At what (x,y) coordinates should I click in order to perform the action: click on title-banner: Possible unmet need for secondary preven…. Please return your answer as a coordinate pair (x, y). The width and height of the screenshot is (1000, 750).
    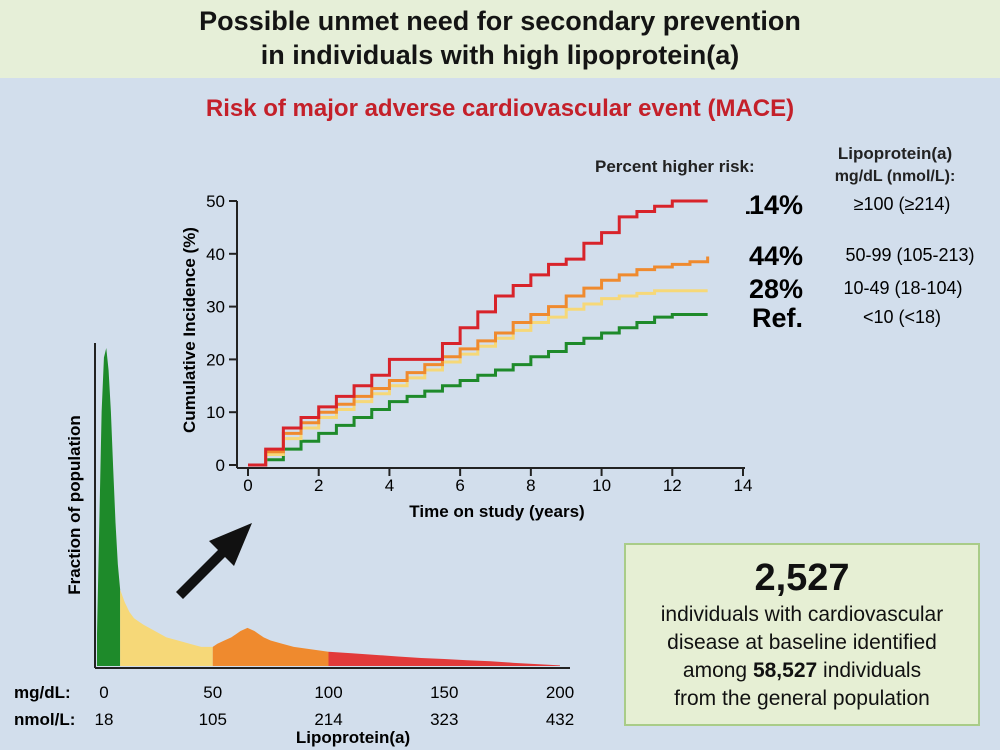
    Looking at the image, I should click on (500, 39).